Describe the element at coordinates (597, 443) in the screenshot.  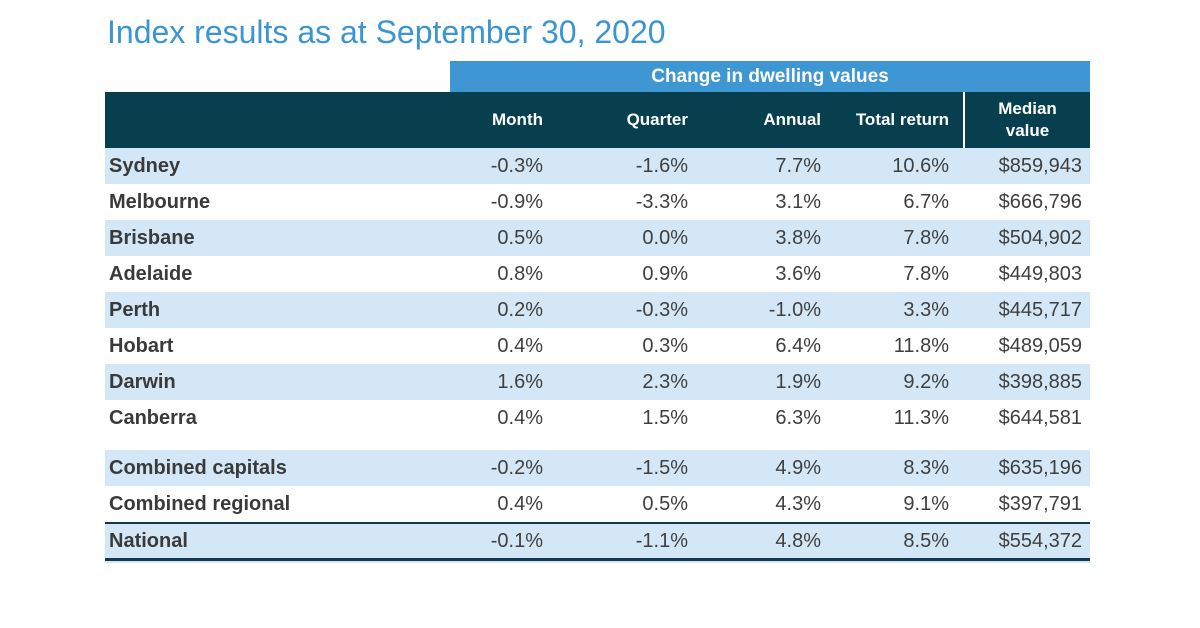
I see `section-gap` at that location.